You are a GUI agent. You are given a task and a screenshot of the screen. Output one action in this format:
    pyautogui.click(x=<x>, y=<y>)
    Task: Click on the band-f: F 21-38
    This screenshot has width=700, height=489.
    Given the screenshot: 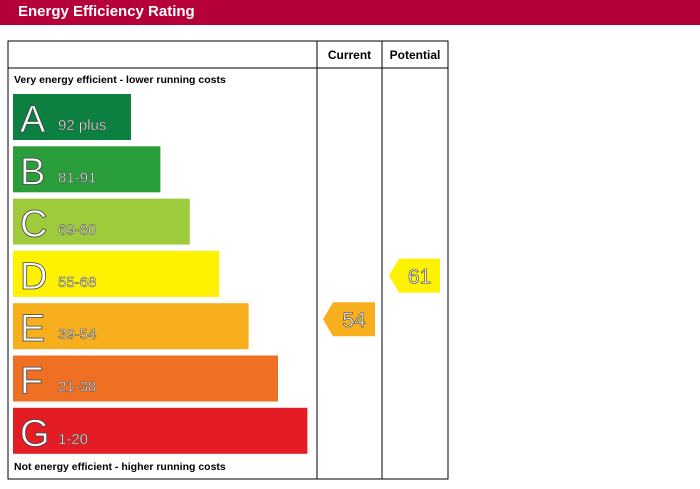 What is the action you would take?
    pyautogui.click(x=145, y=379)
    